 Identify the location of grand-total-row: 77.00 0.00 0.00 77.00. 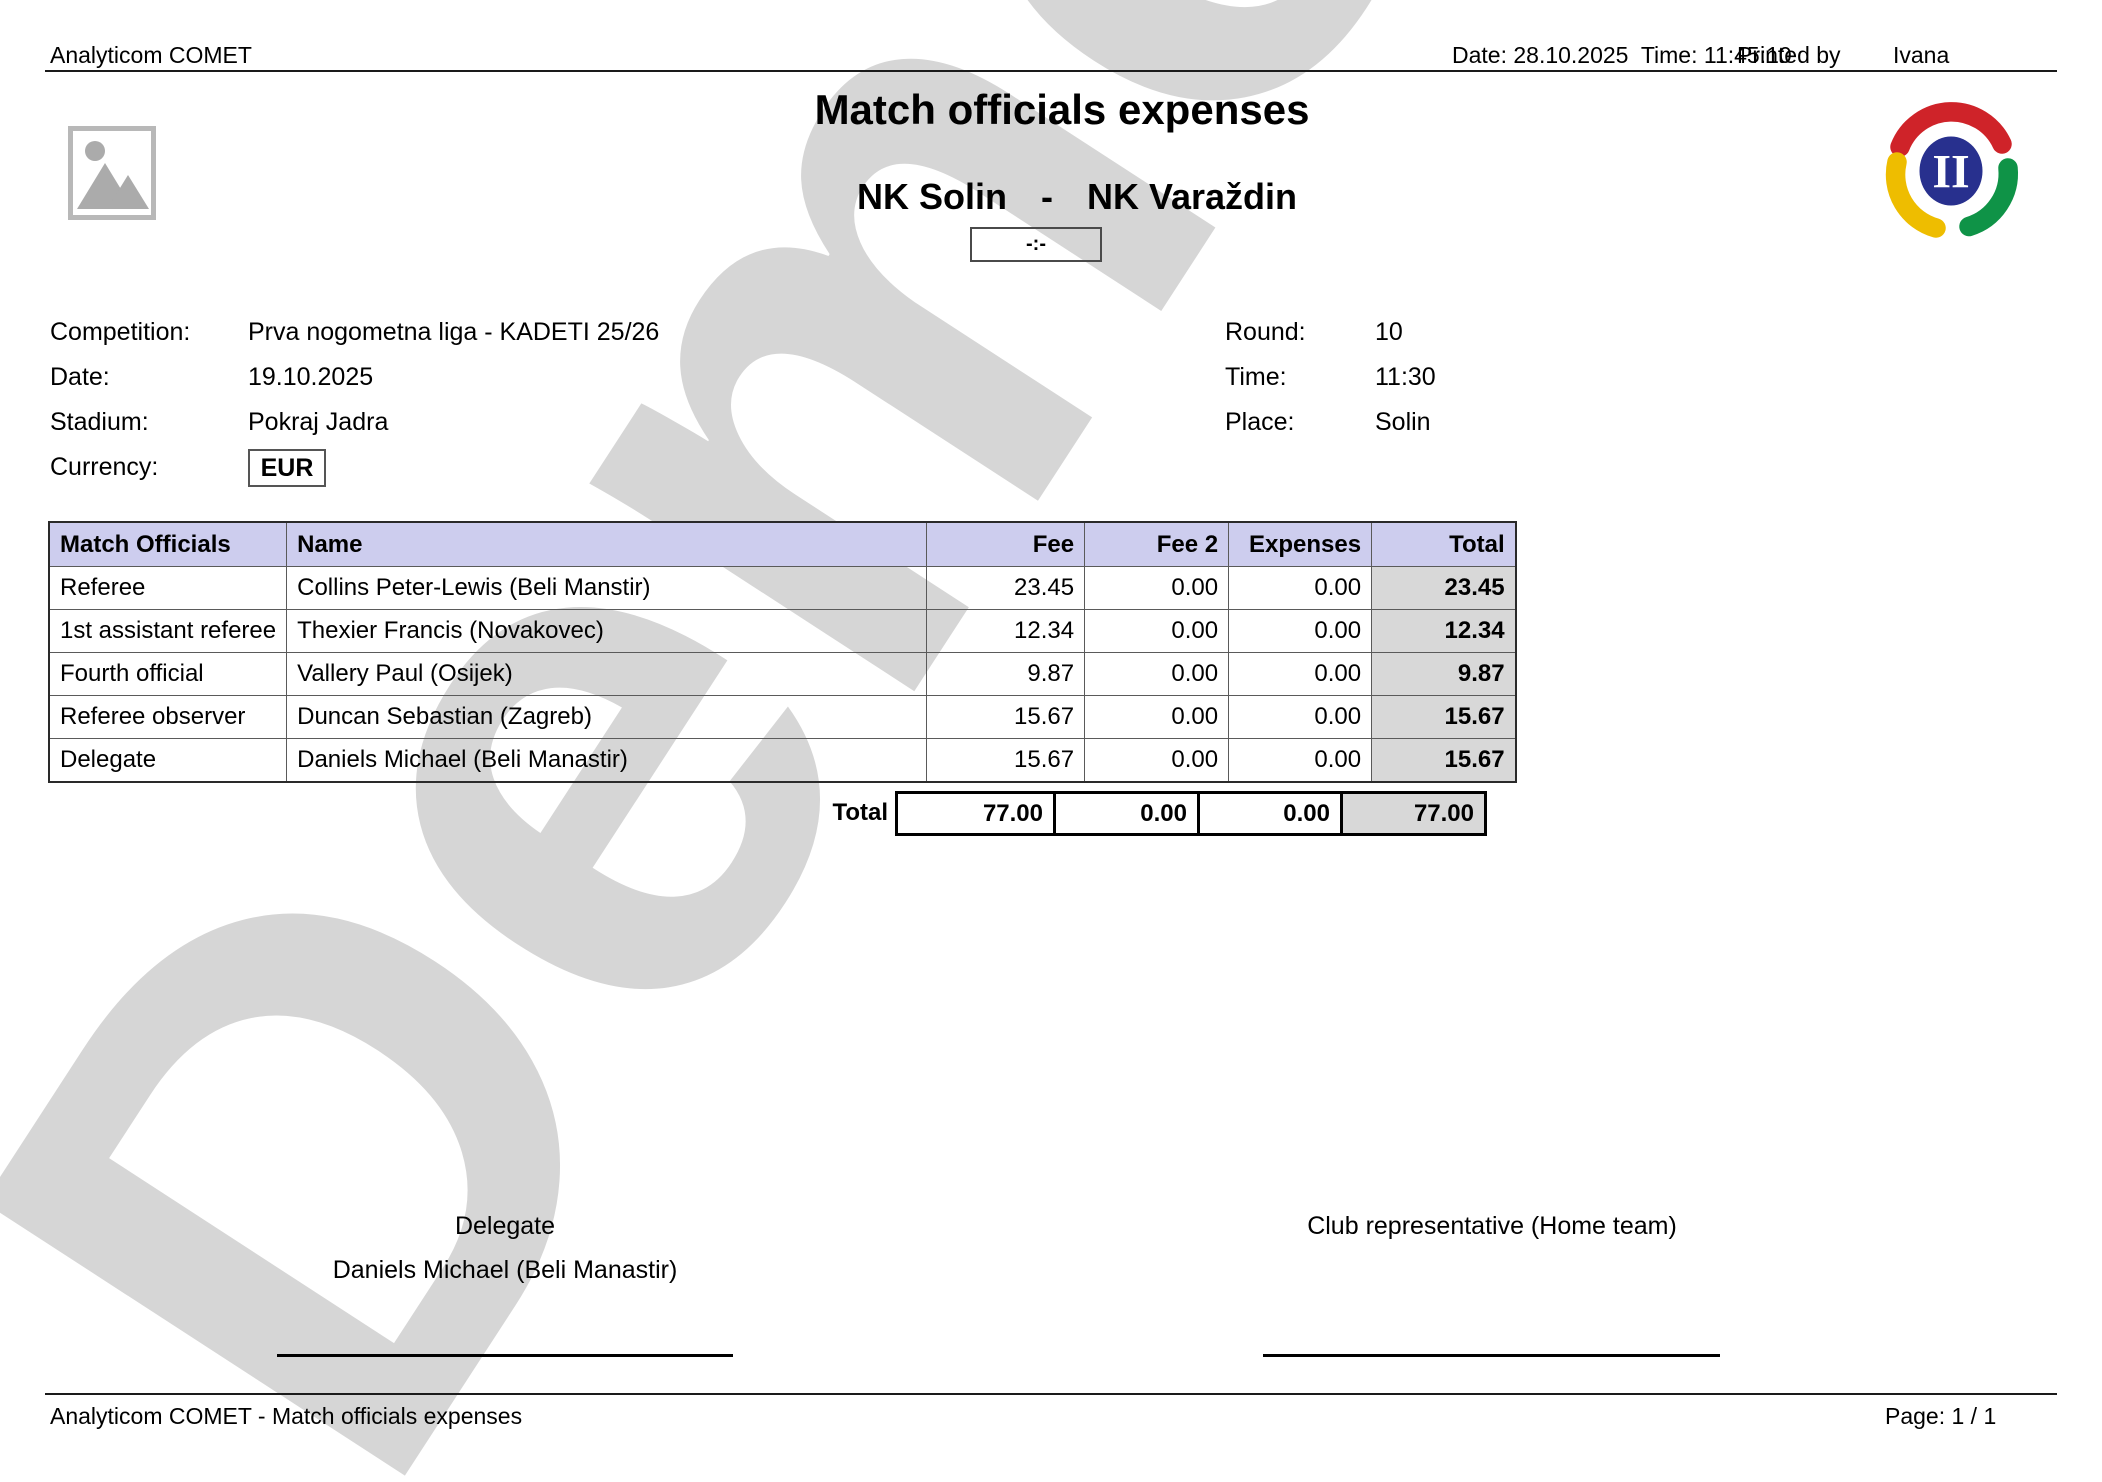
(1191, 813).